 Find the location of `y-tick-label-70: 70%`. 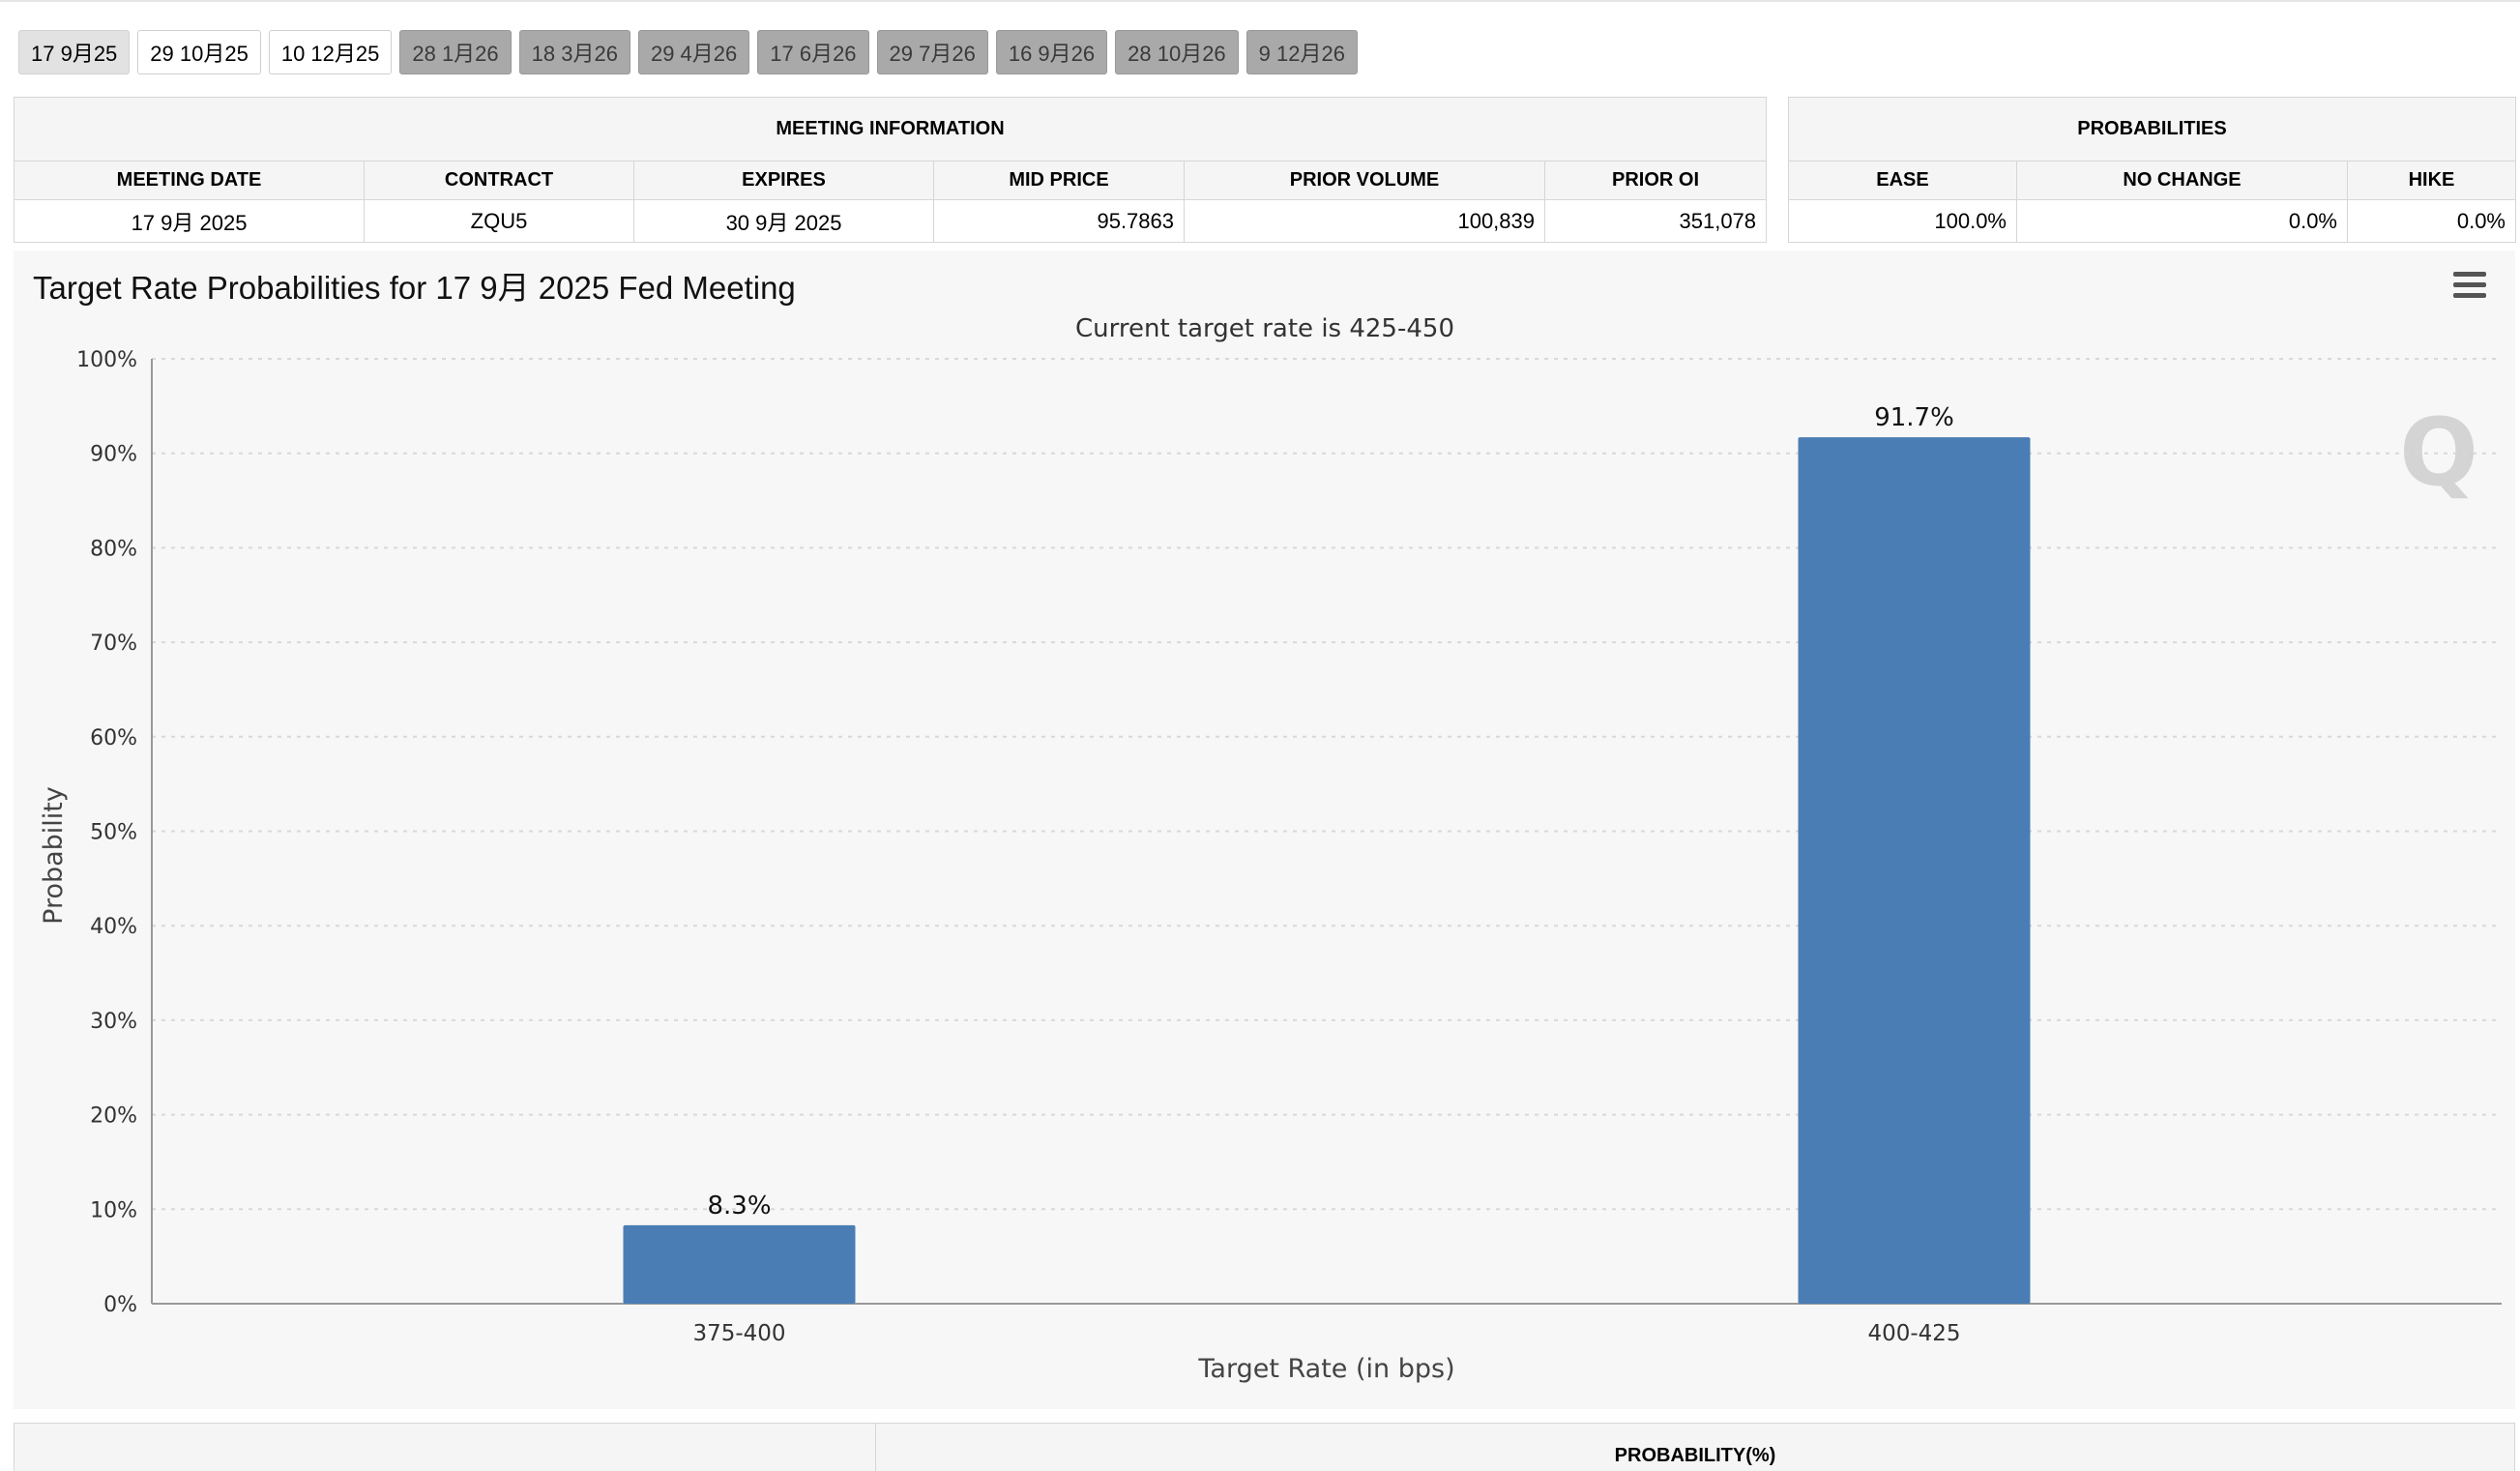

y-tick-label-70: 70% is located at coordinates (114, 644).